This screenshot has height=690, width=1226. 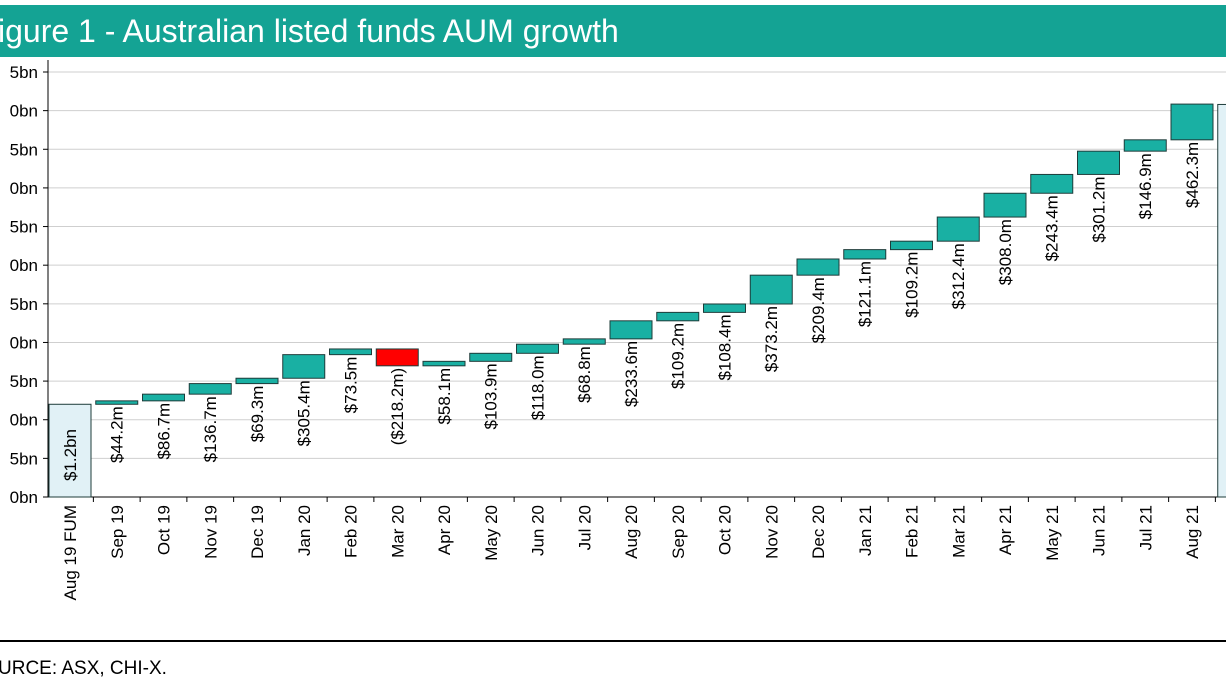 I want to click on value-label: $308.0m, so click(x=1005, y=252).